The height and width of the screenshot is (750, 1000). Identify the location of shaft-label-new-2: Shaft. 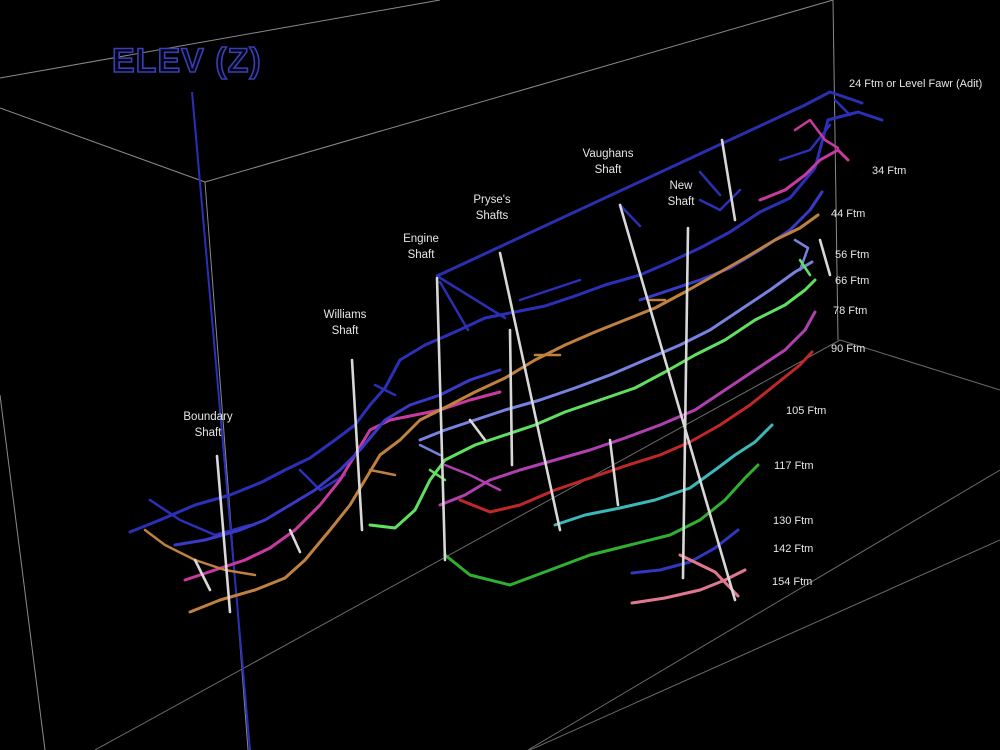
(682, 202).